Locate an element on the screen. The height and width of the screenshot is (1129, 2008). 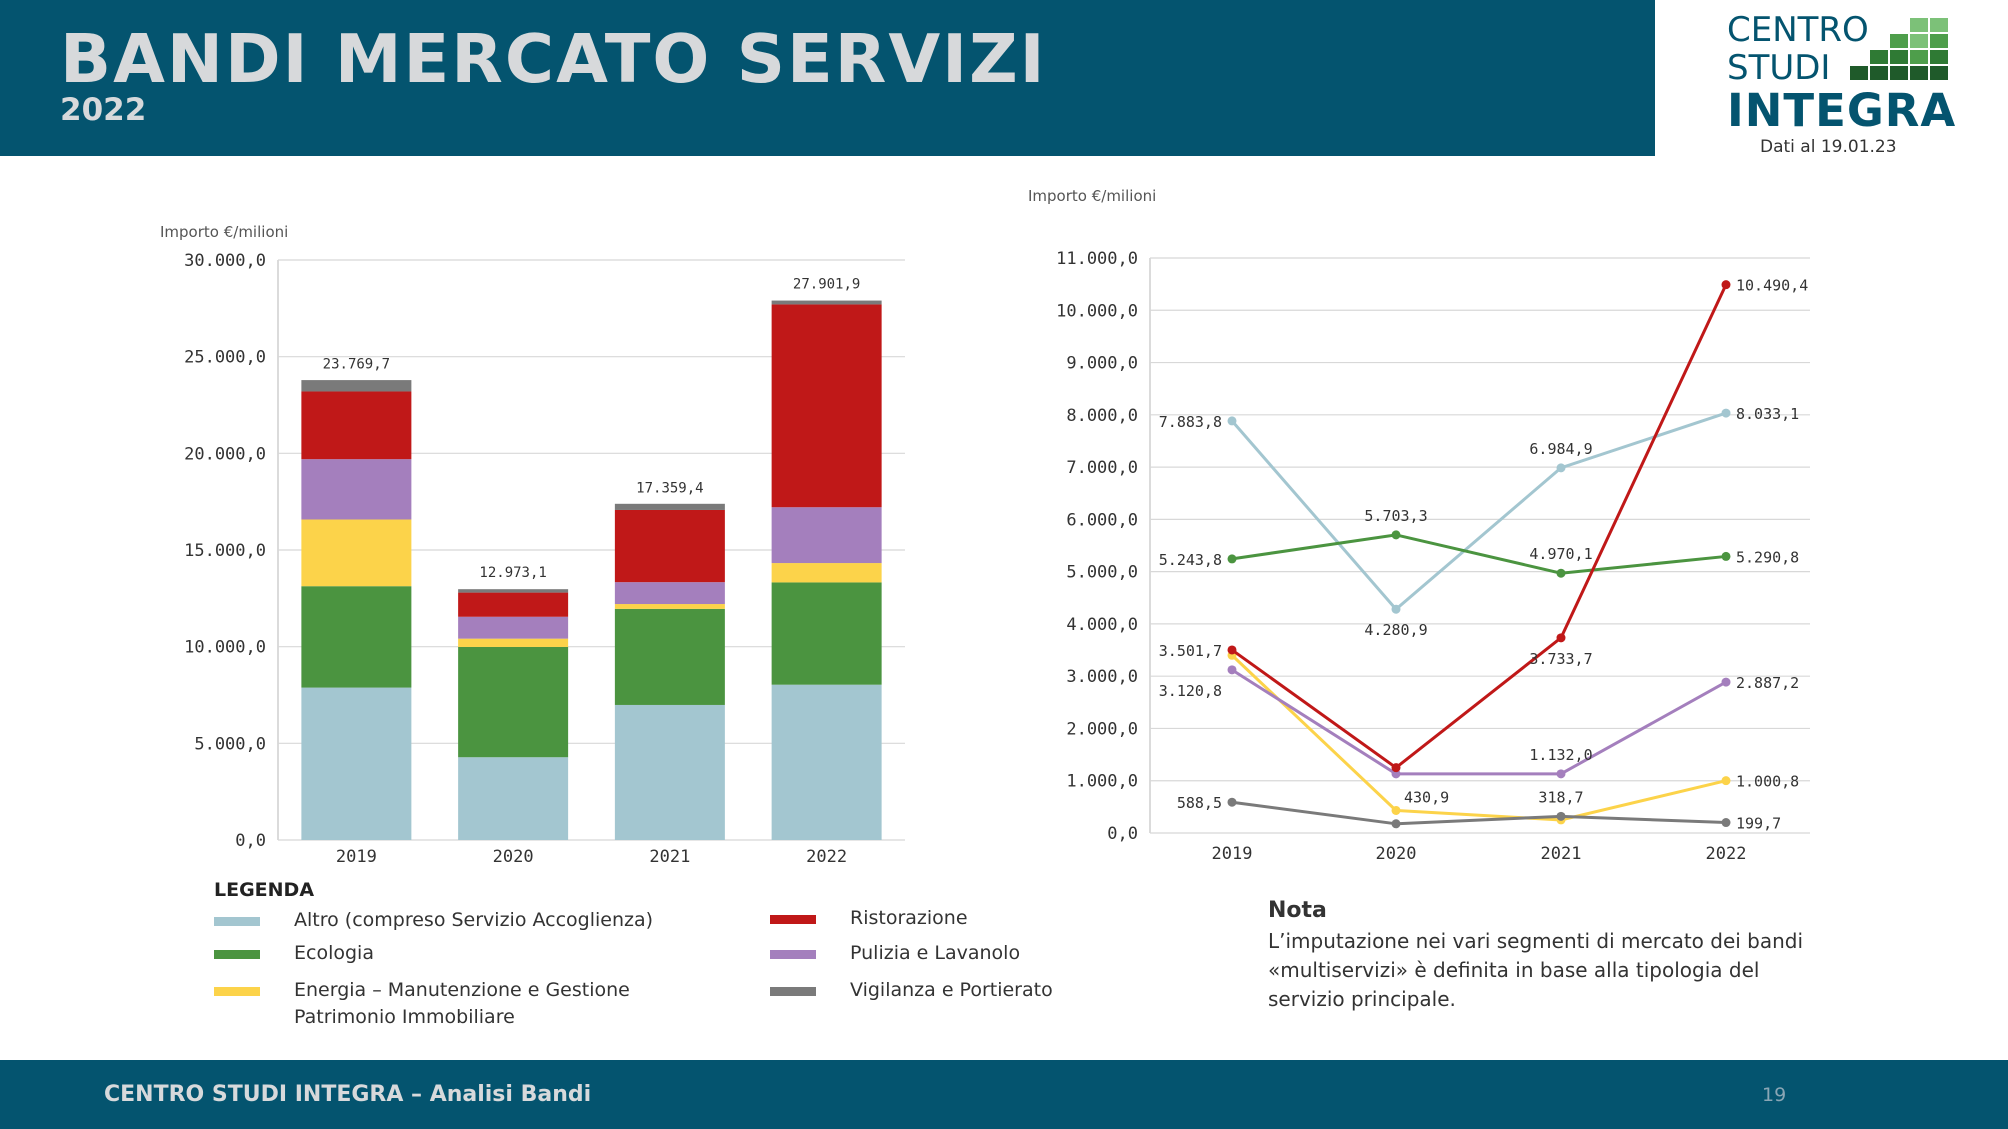
header-banner: BANDI MERCATO SERVIZI 2022 is located at coordinates (827, 78).